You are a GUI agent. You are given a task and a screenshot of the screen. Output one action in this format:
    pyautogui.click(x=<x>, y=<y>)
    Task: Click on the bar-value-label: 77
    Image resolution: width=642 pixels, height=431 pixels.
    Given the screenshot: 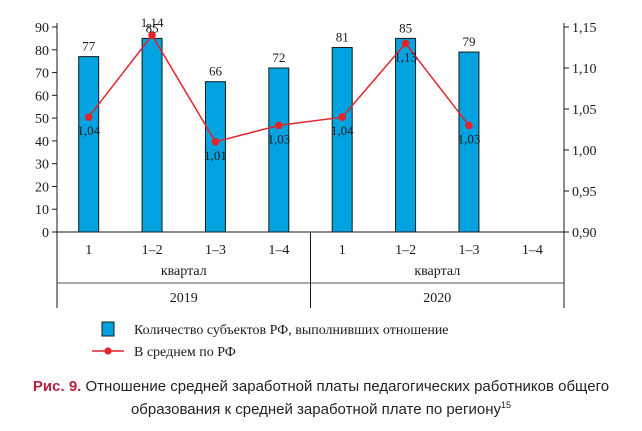 What is the action you would take?
    pyautogui.click(x=89, y=46)
    